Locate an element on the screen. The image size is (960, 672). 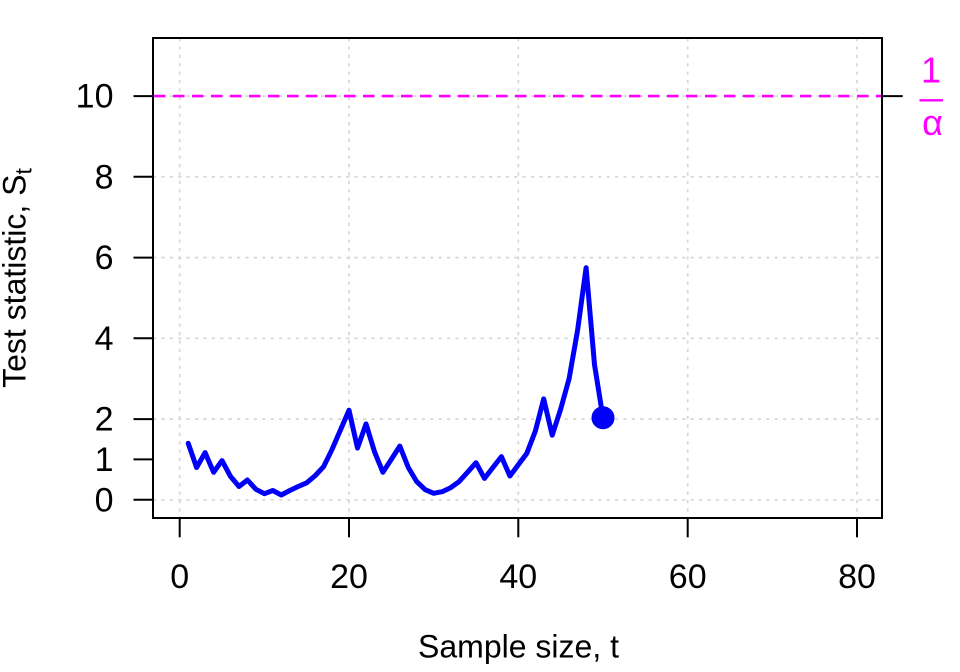
svg-text: 6 is located at coordinates (104, 258).